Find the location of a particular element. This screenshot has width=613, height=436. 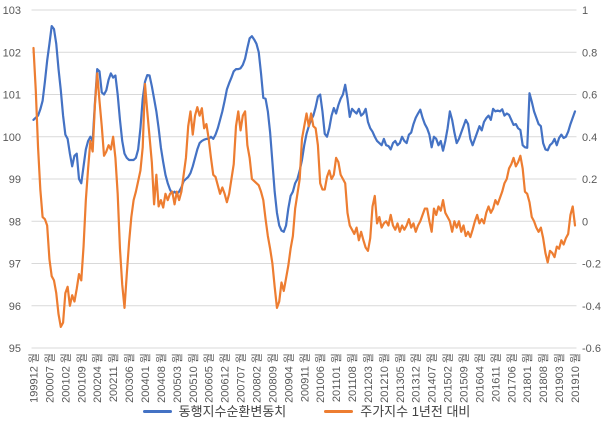

x-axis-tick: 201502 월 is located at coordinates (448, 378).